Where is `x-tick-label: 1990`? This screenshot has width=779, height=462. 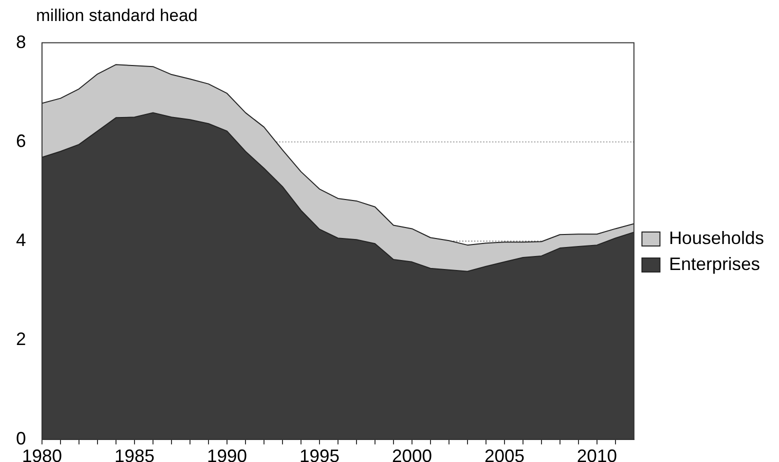
x-tick-label: 1990 is located at coordinates (227, 454).